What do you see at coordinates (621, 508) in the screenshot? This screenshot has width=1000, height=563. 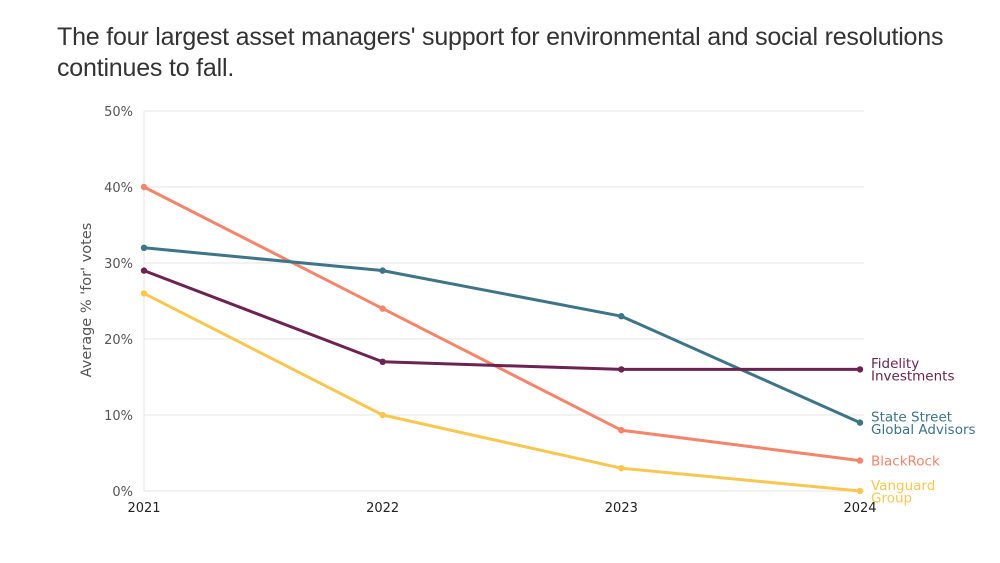 I see `x-tick-label: 2023` at bounding box center [621, 508].